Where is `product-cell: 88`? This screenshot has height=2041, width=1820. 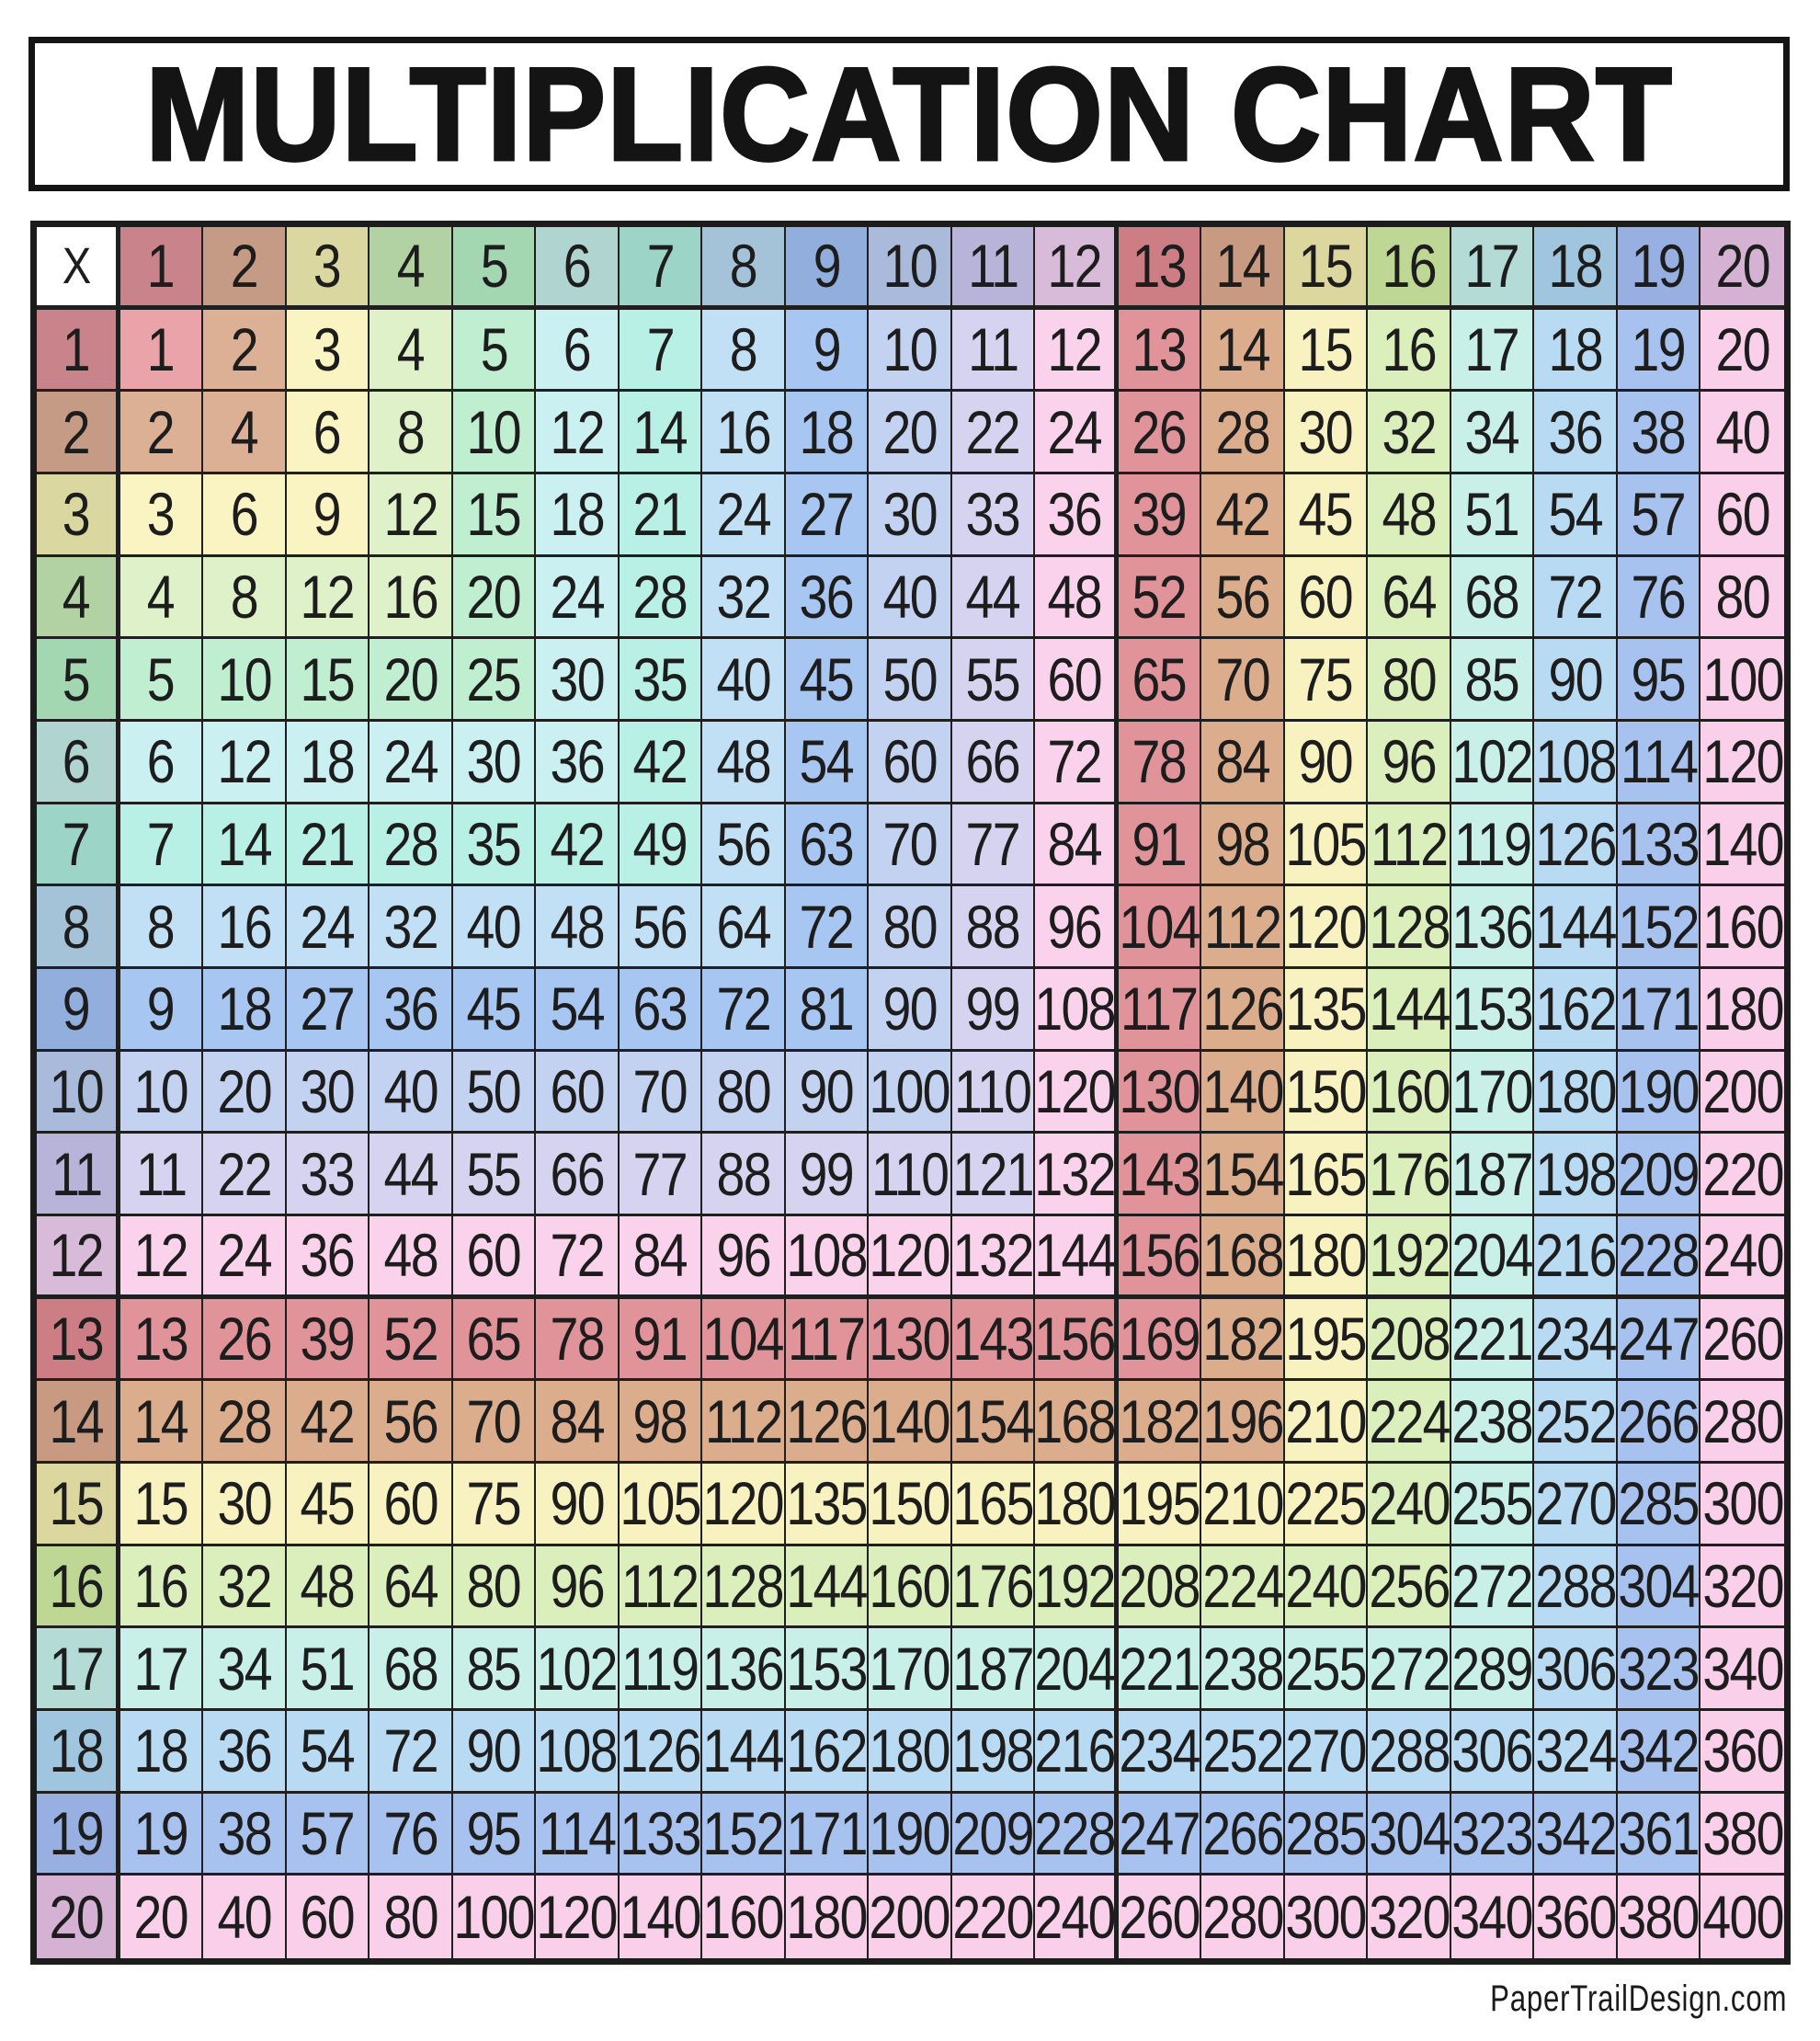
product-cell: 88 is located at coordinates (744, 1175).